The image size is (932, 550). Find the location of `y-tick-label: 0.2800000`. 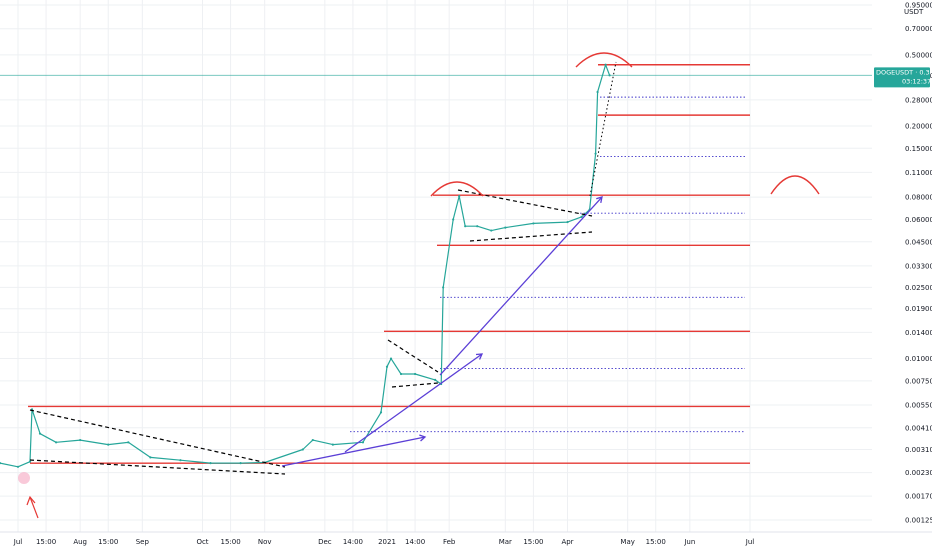

y-tick-label: 0.2800000 is located at coordinates (918, 100).